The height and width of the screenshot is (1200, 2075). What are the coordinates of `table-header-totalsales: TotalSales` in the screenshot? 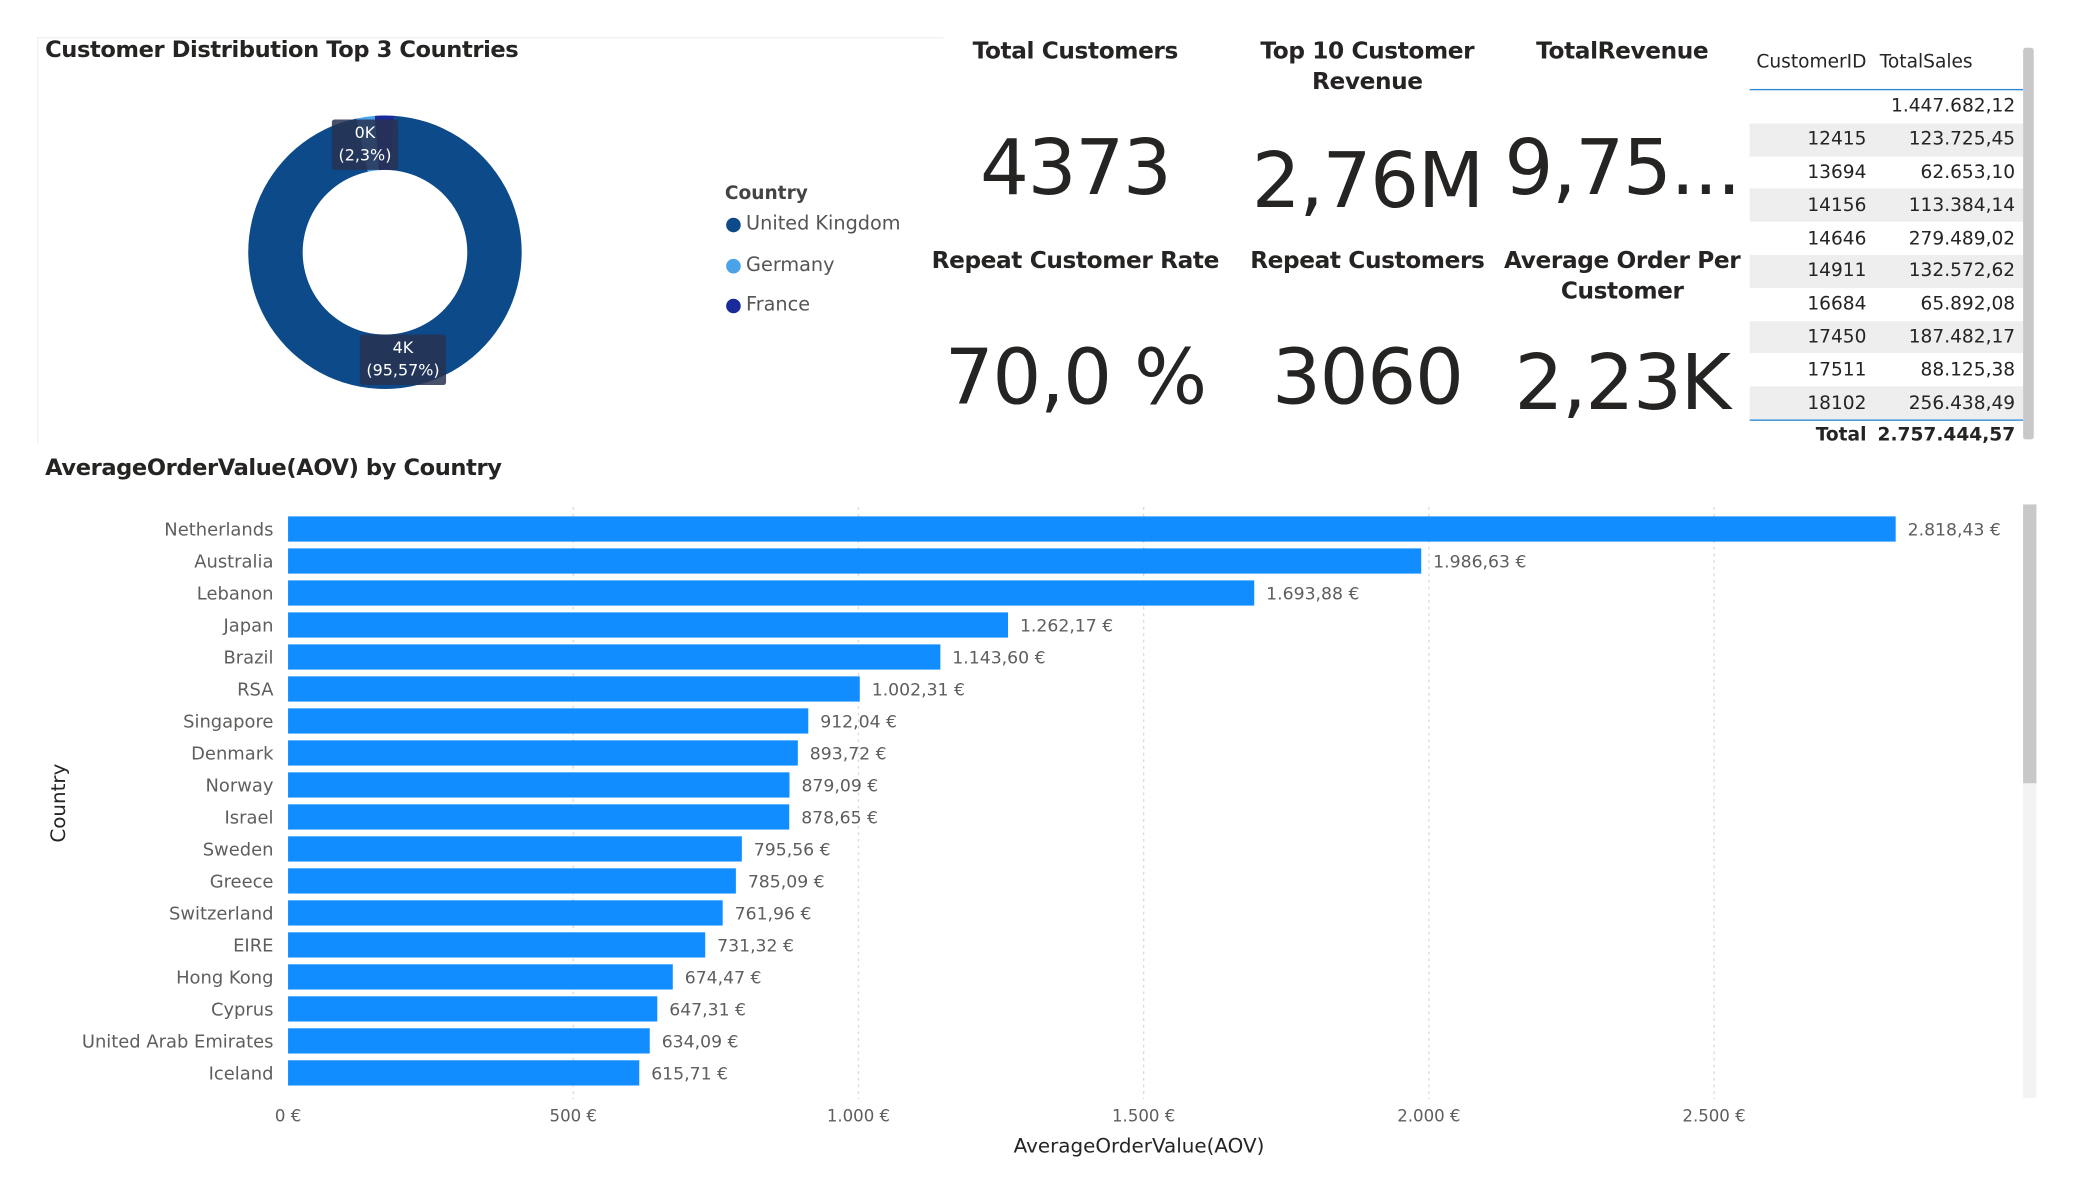 It's located at (1926, 62).